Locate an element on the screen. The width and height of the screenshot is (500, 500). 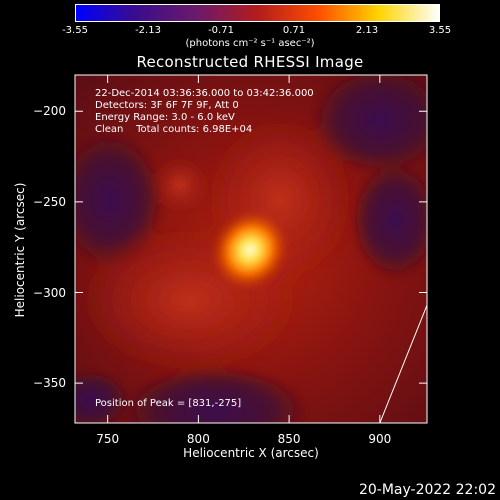
footer-timestamp: 20-May-2022 22:02 is located at coordinates (427, 490).